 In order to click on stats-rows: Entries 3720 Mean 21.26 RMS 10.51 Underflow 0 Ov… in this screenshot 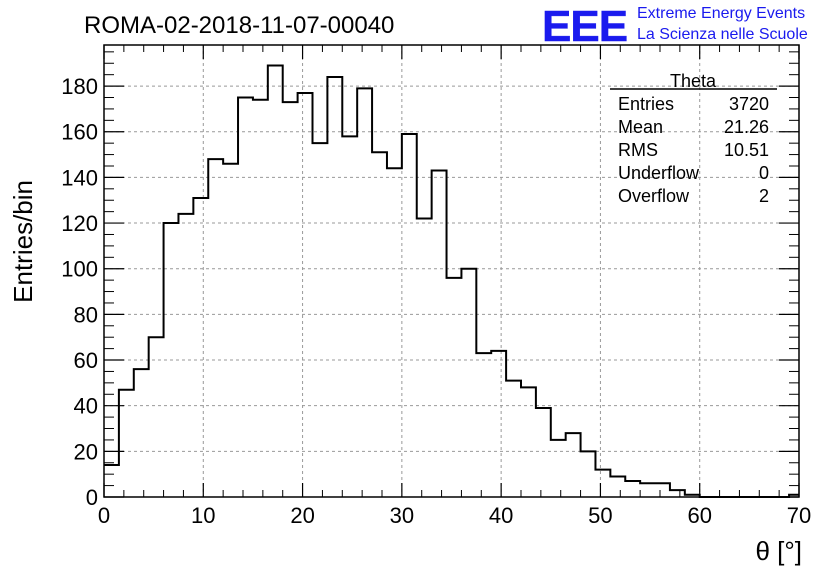, I will do `click(693, 150)`.